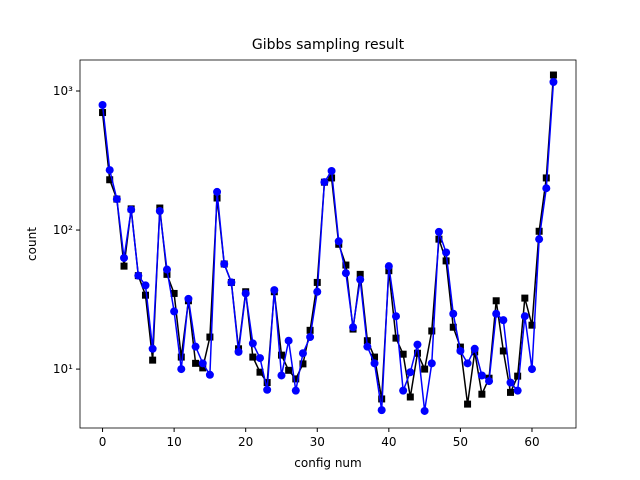 This screenshot has height=480, width=640. I want to click on y-tick-label: 10², so click(63, 230).